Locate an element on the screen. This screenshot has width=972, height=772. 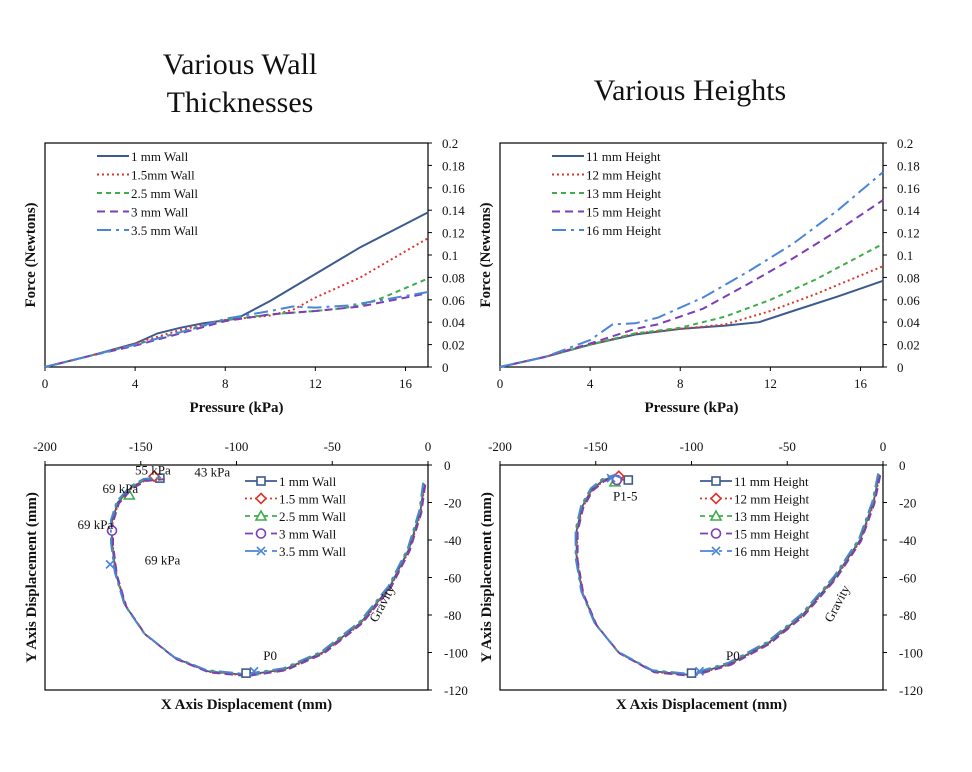
wall-displacement-legend-label: 3.5 mm Wall is located at coordinates (312, 551).